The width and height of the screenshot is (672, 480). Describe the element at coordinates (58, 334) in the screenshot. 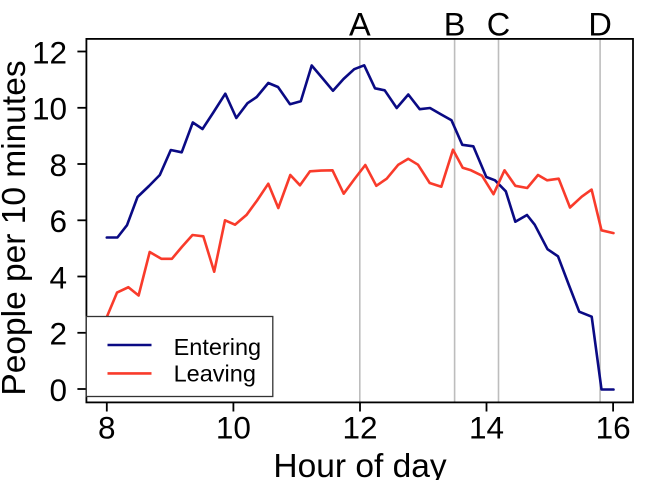

I see `svg-text: 2` at that location.